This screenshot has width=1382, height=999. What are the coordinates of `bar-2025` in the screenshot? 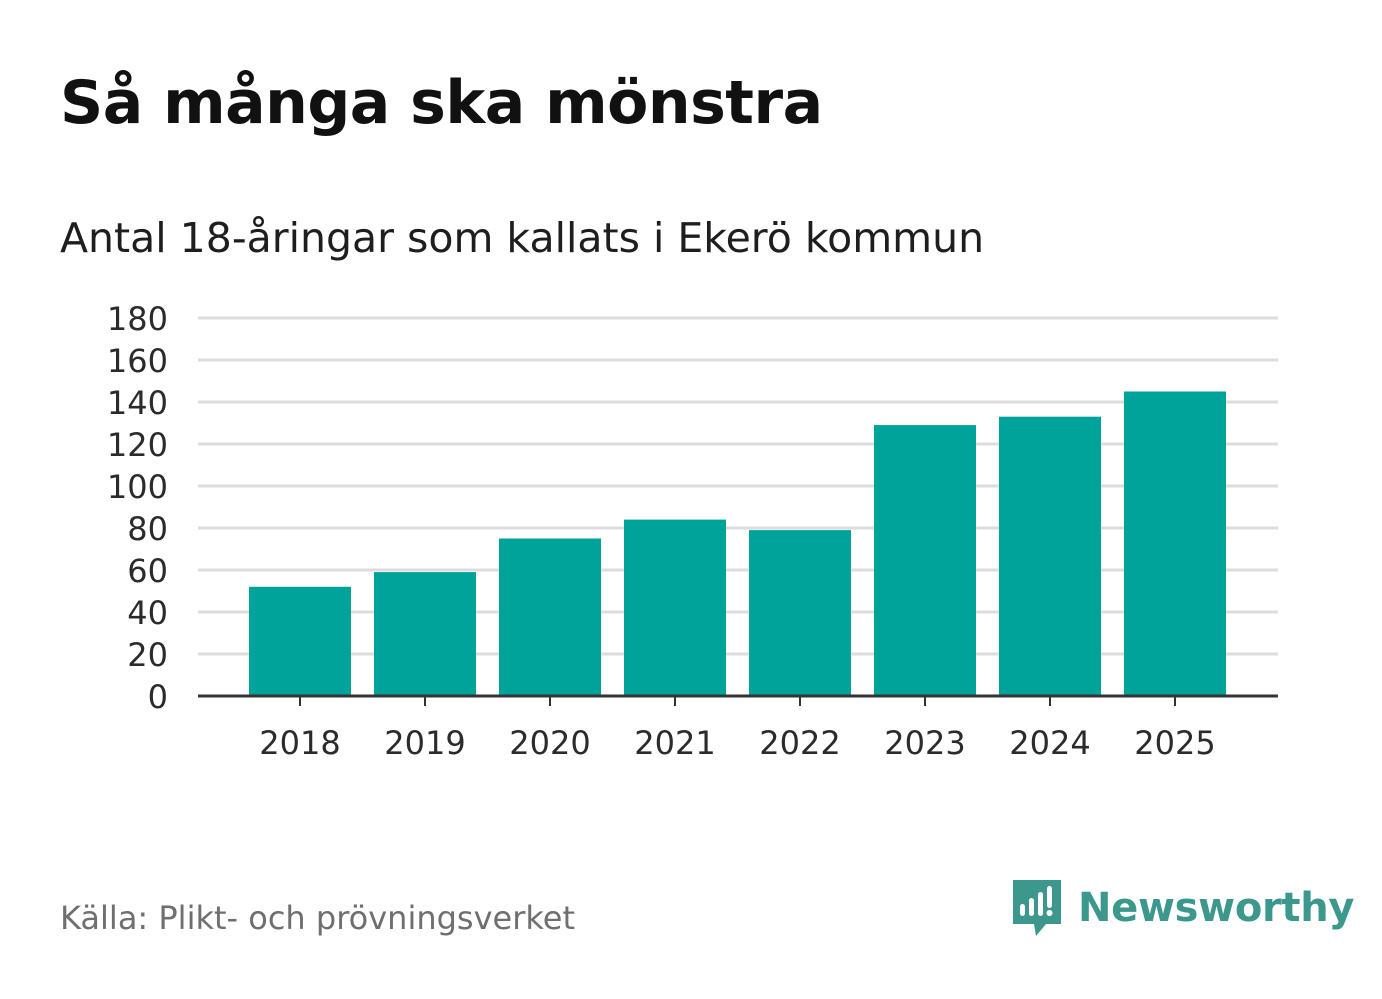 It's located at (1175, 543).